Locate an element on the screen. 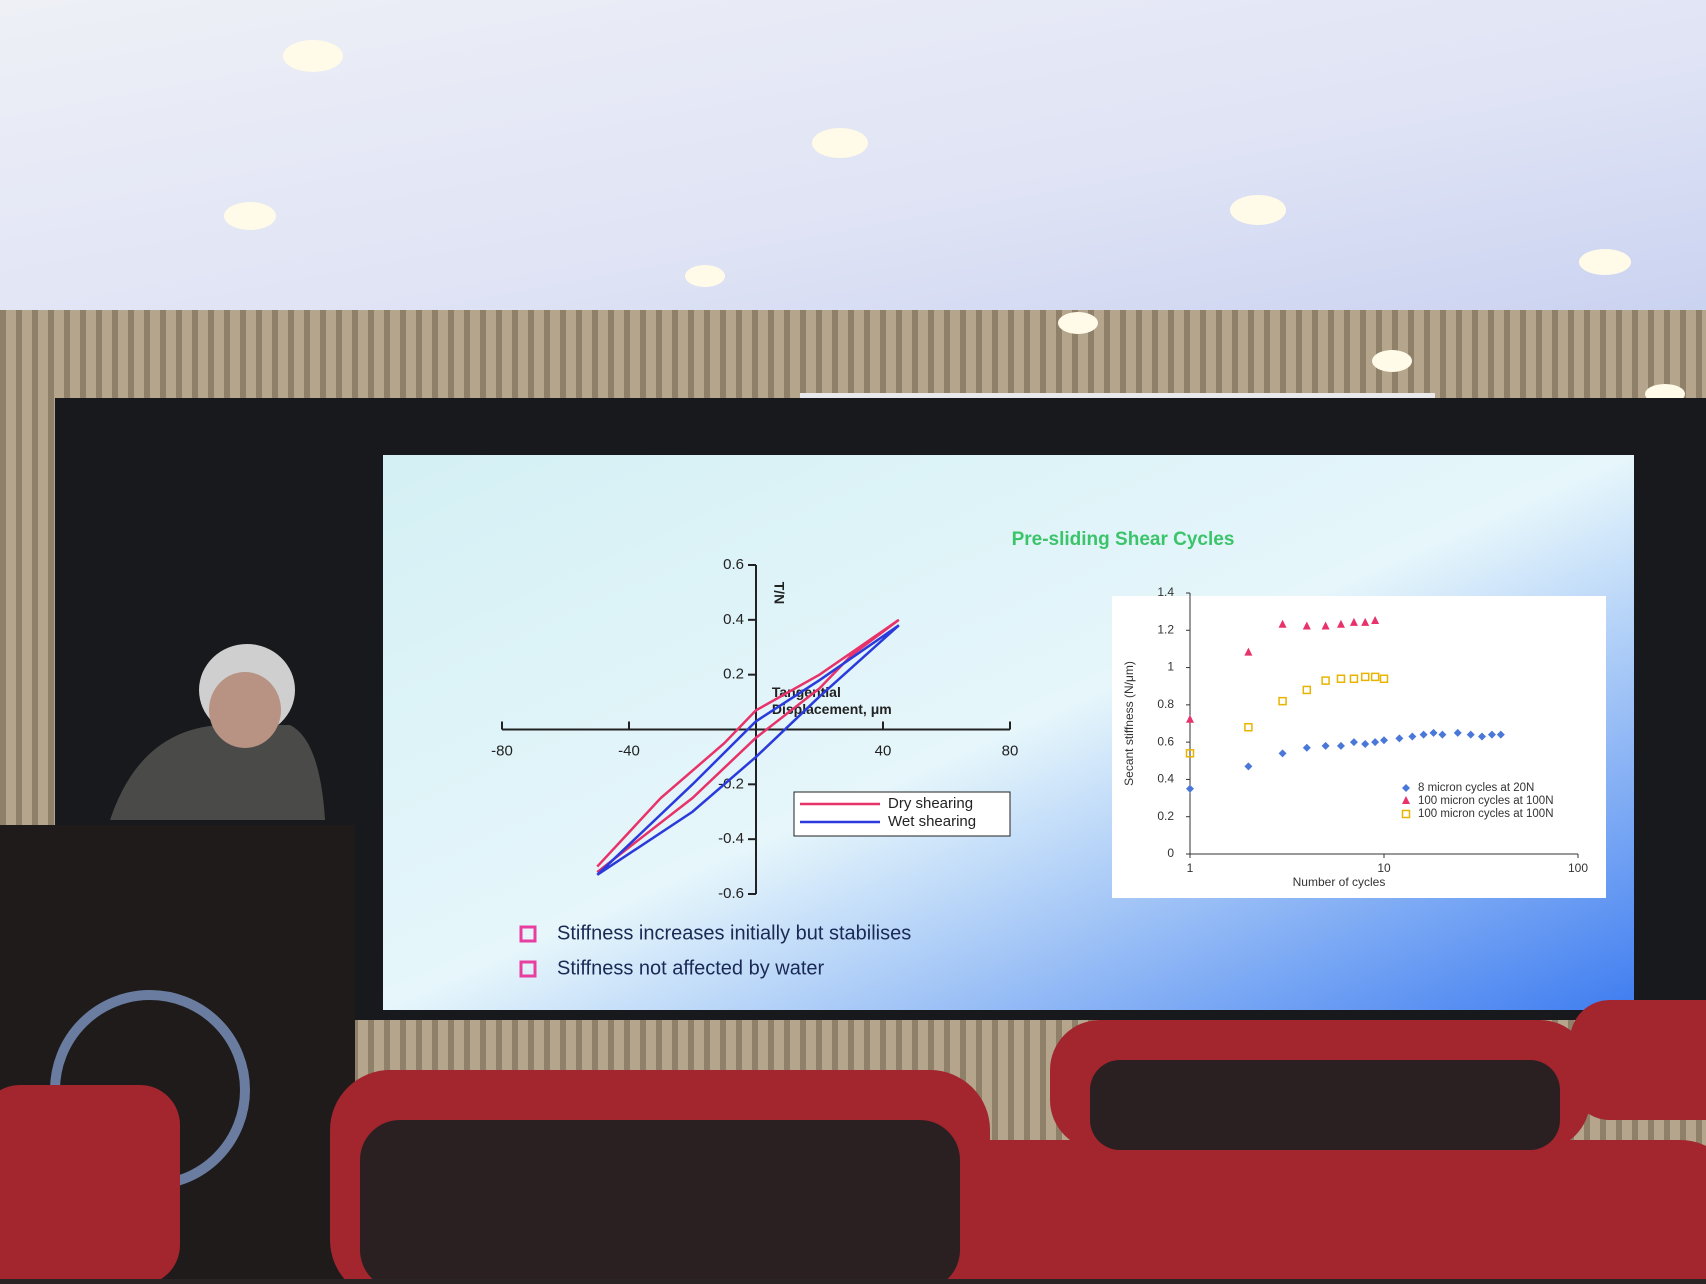 The height and width of the screenshot is (1284, 1706). presenter is located at coordinates (217, 732).